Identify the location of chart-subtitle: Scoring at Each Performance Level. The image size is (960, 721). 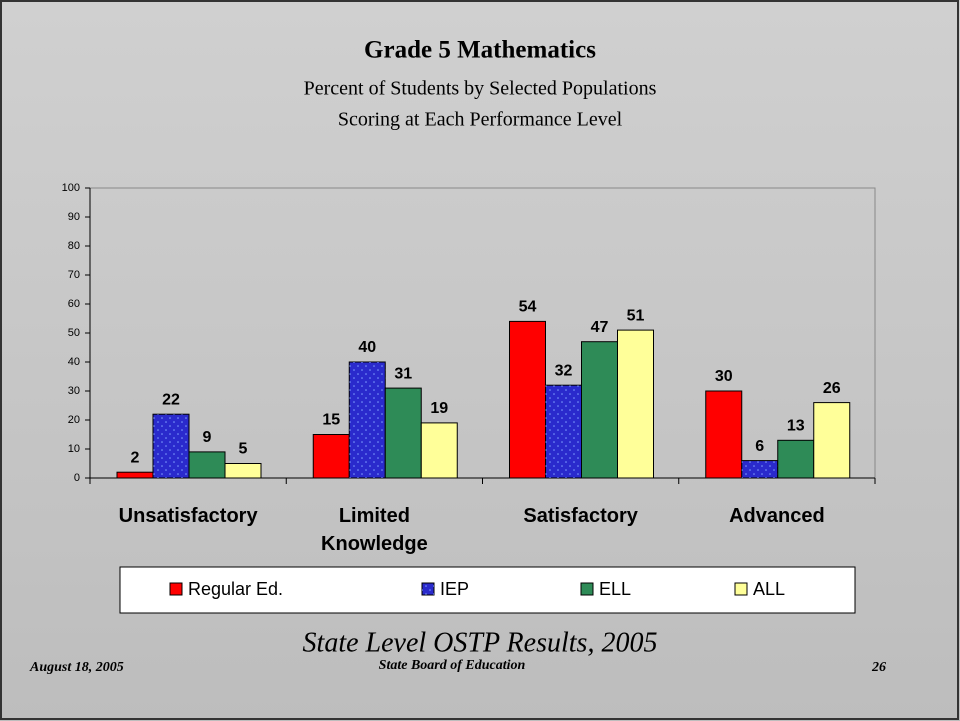
(480, 120).